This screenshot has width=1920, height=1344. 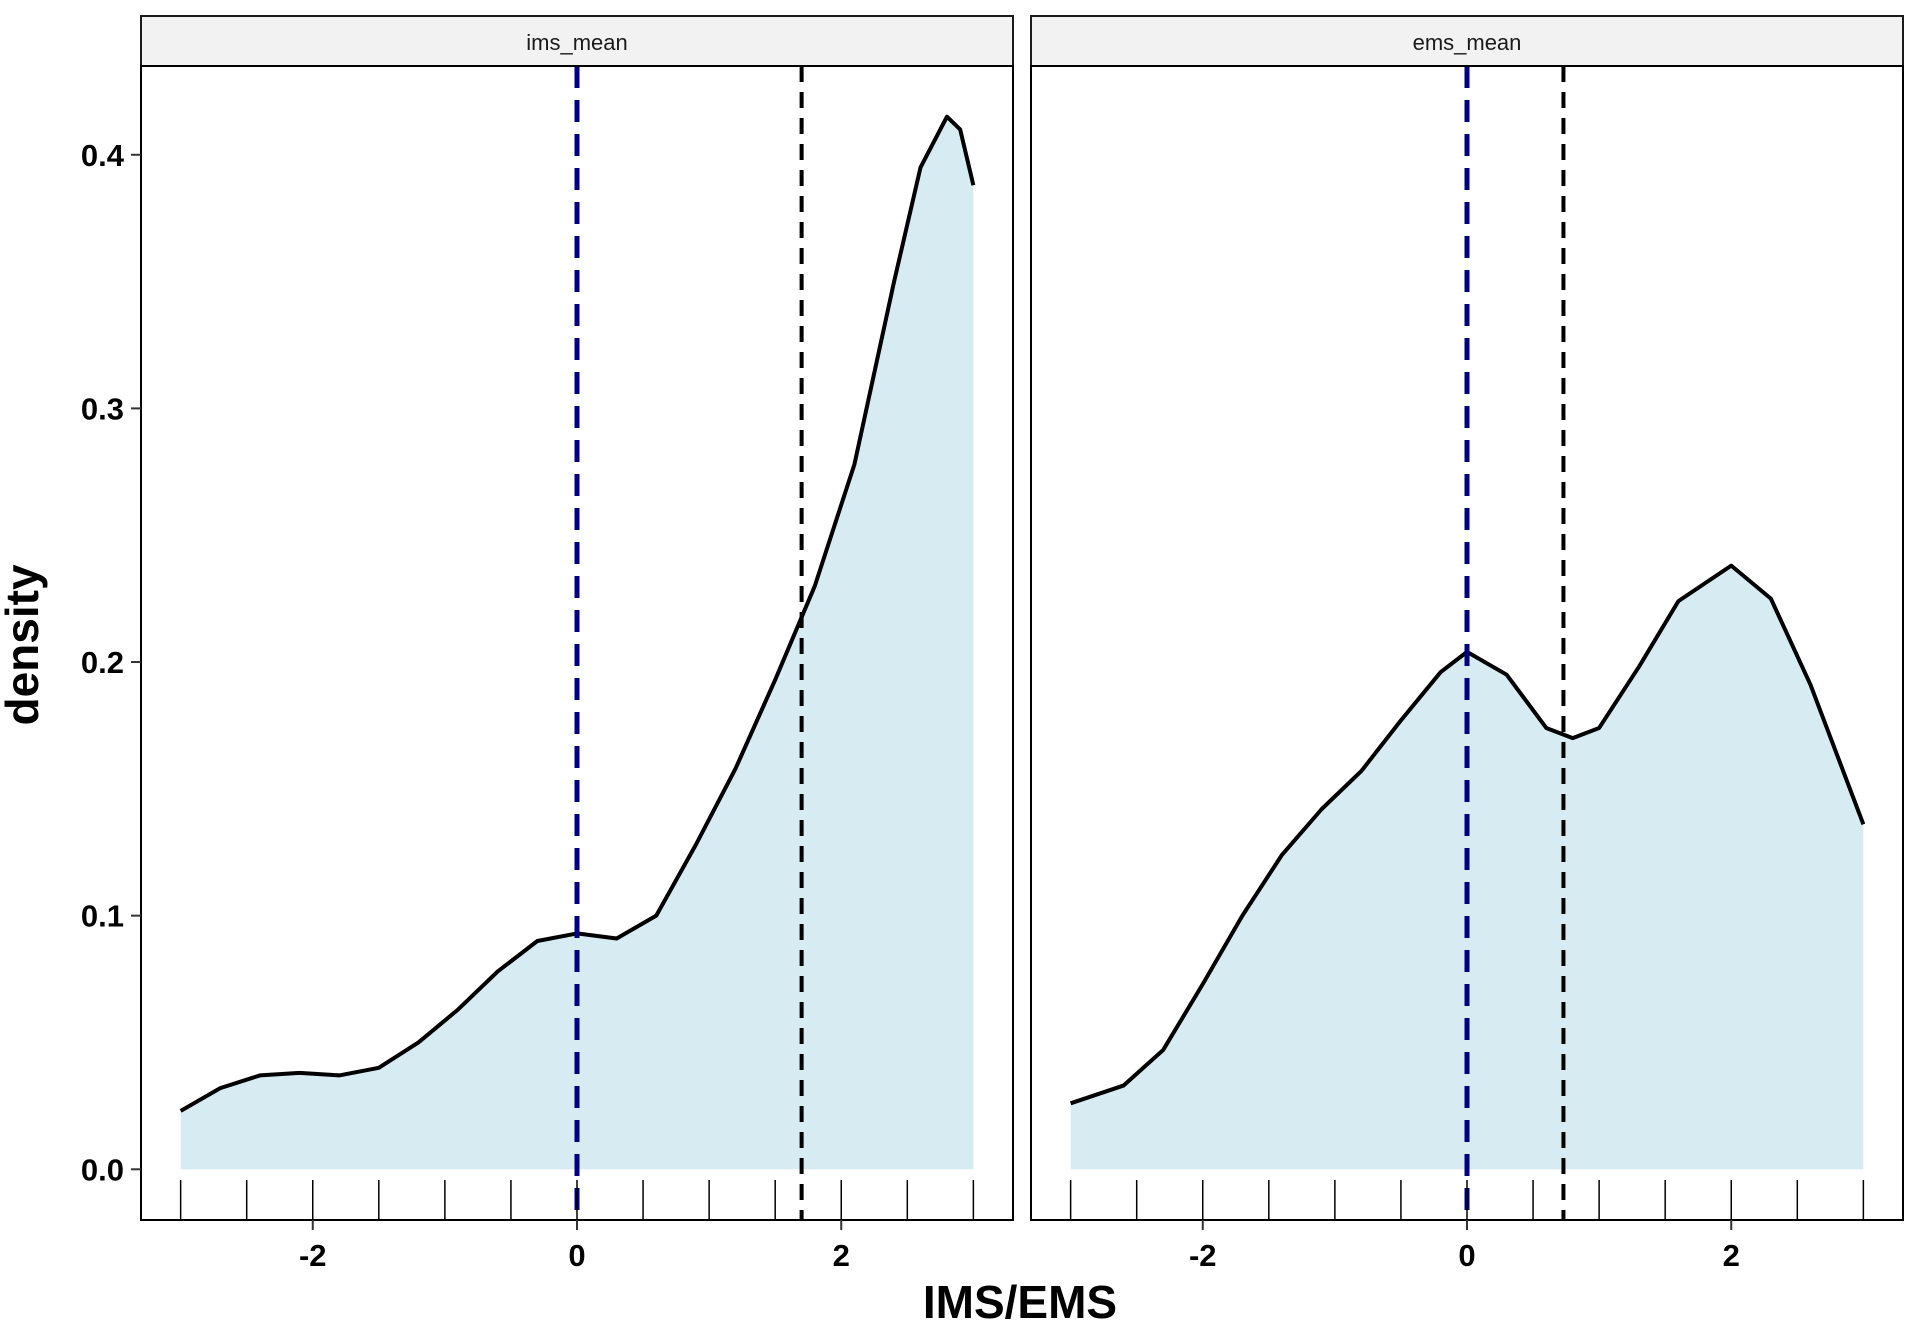 What do you see at coordinates (102, 1169) in the screenshot?
I see `y-tick-label: 0.0` at bounding box center [102, 1169].